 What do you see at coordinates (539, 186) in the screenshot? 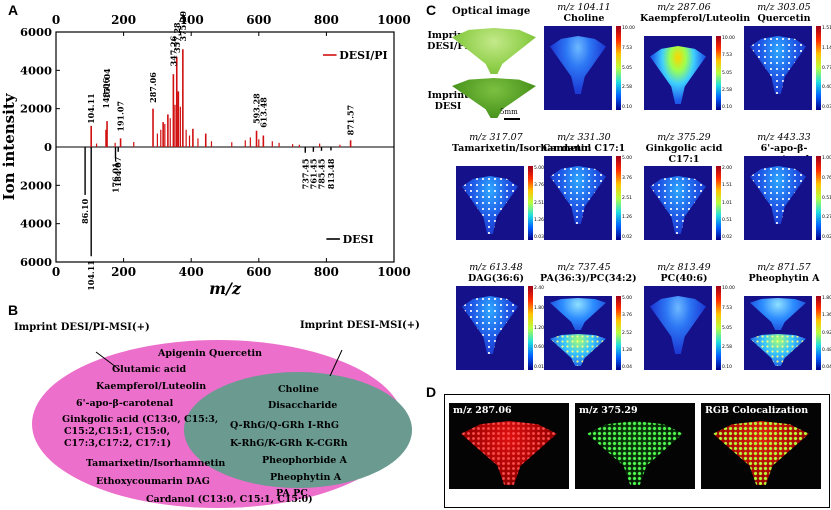
I see `colorbar-tick: 3.76` at bounding box center [539, 186].